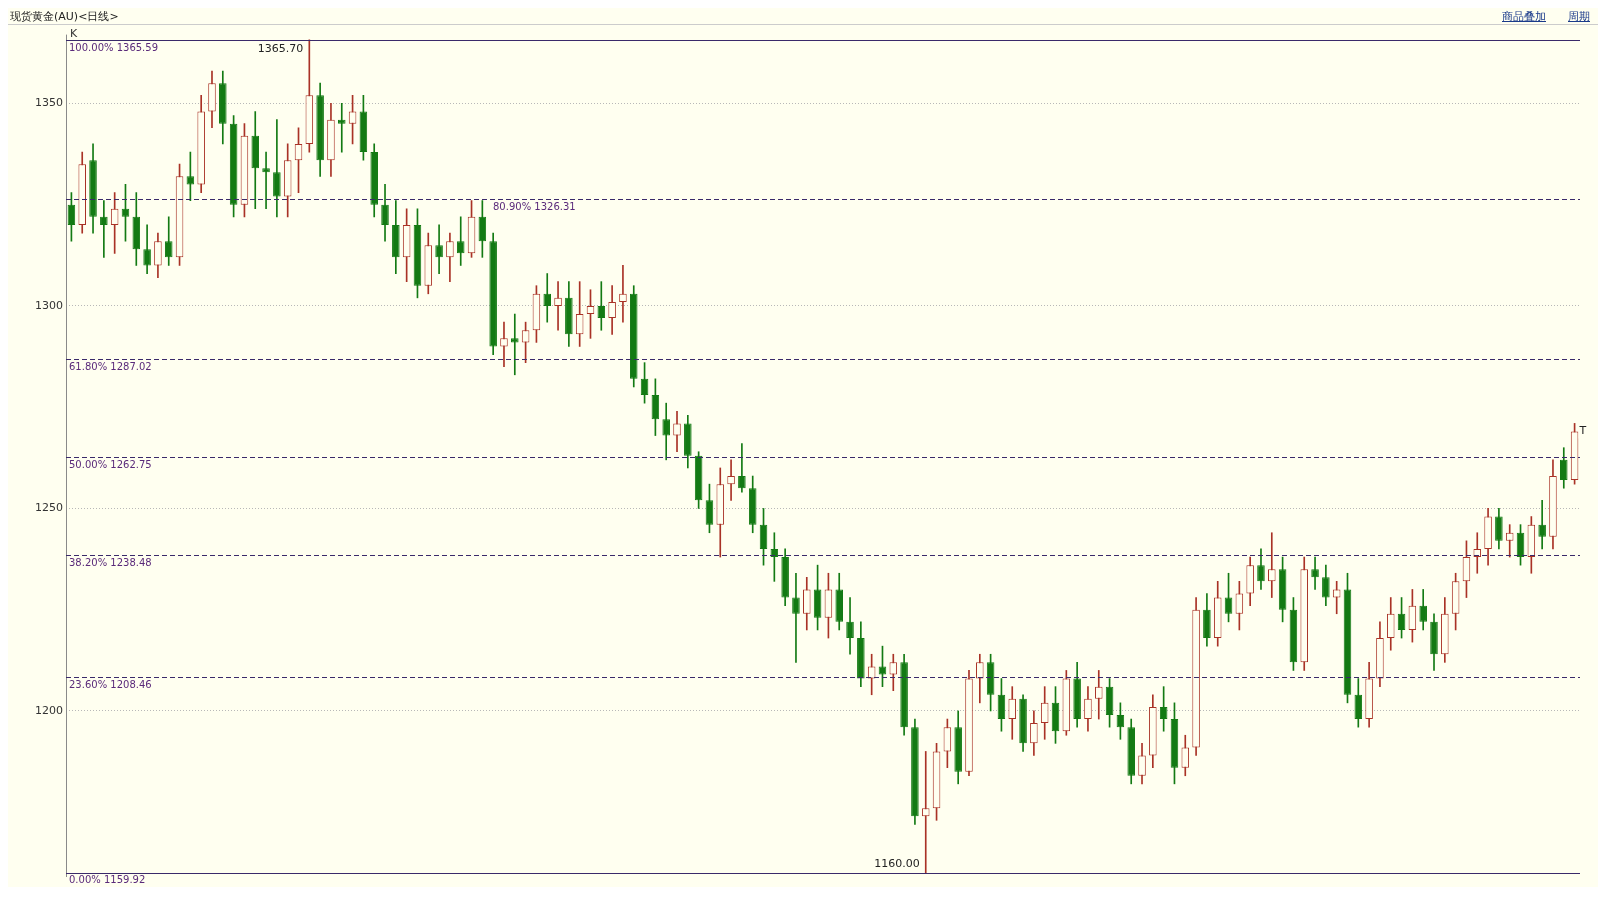 The image size is (1607, 903). Describe the element at coordinates (110, 563) in the screenshot. I see `ref-line-label: 38.20% 1238.48` at that location.